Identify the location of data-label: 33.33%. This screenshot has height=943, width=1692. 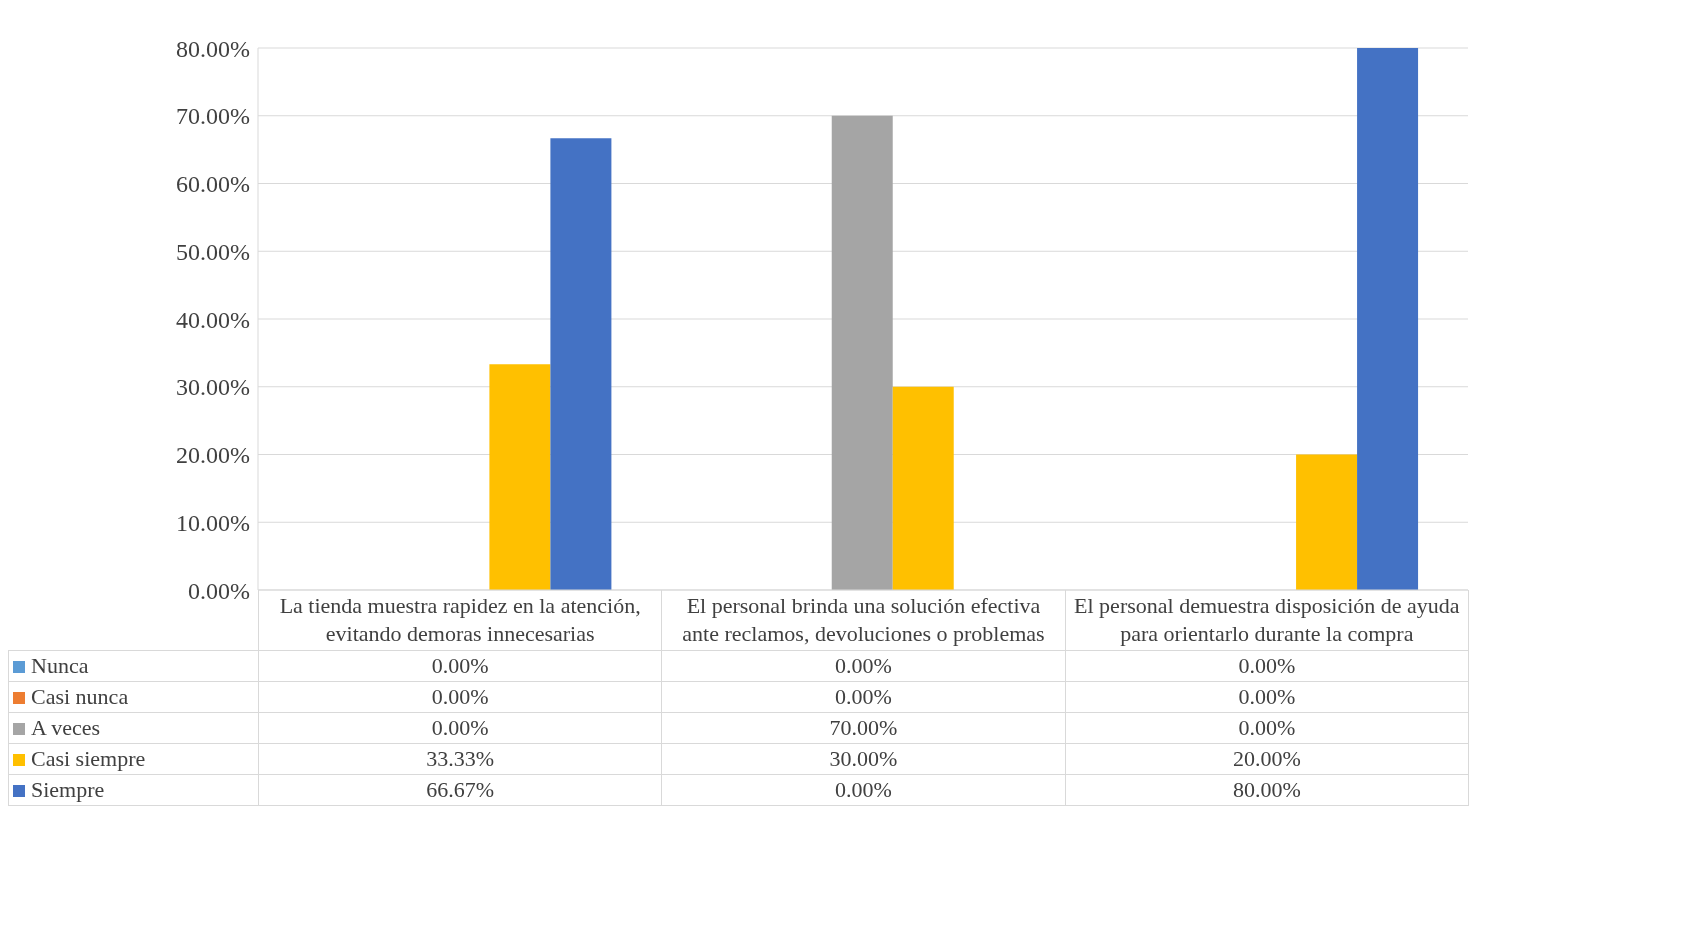
(460, 759).